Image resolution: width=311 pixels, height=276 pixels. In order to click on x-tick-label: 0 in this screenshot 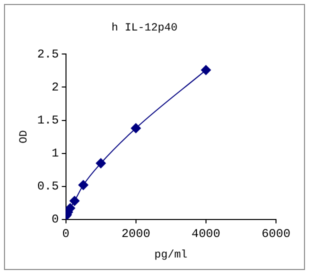, I will do `click(66, 233)`.